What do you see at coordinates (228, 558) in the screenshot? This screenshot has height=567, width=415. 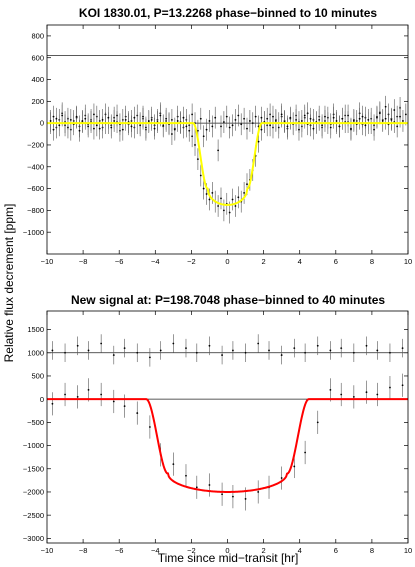 I see `figure-xlabel: Time since mid−transit [hr]` at bounding box center [228, 558].